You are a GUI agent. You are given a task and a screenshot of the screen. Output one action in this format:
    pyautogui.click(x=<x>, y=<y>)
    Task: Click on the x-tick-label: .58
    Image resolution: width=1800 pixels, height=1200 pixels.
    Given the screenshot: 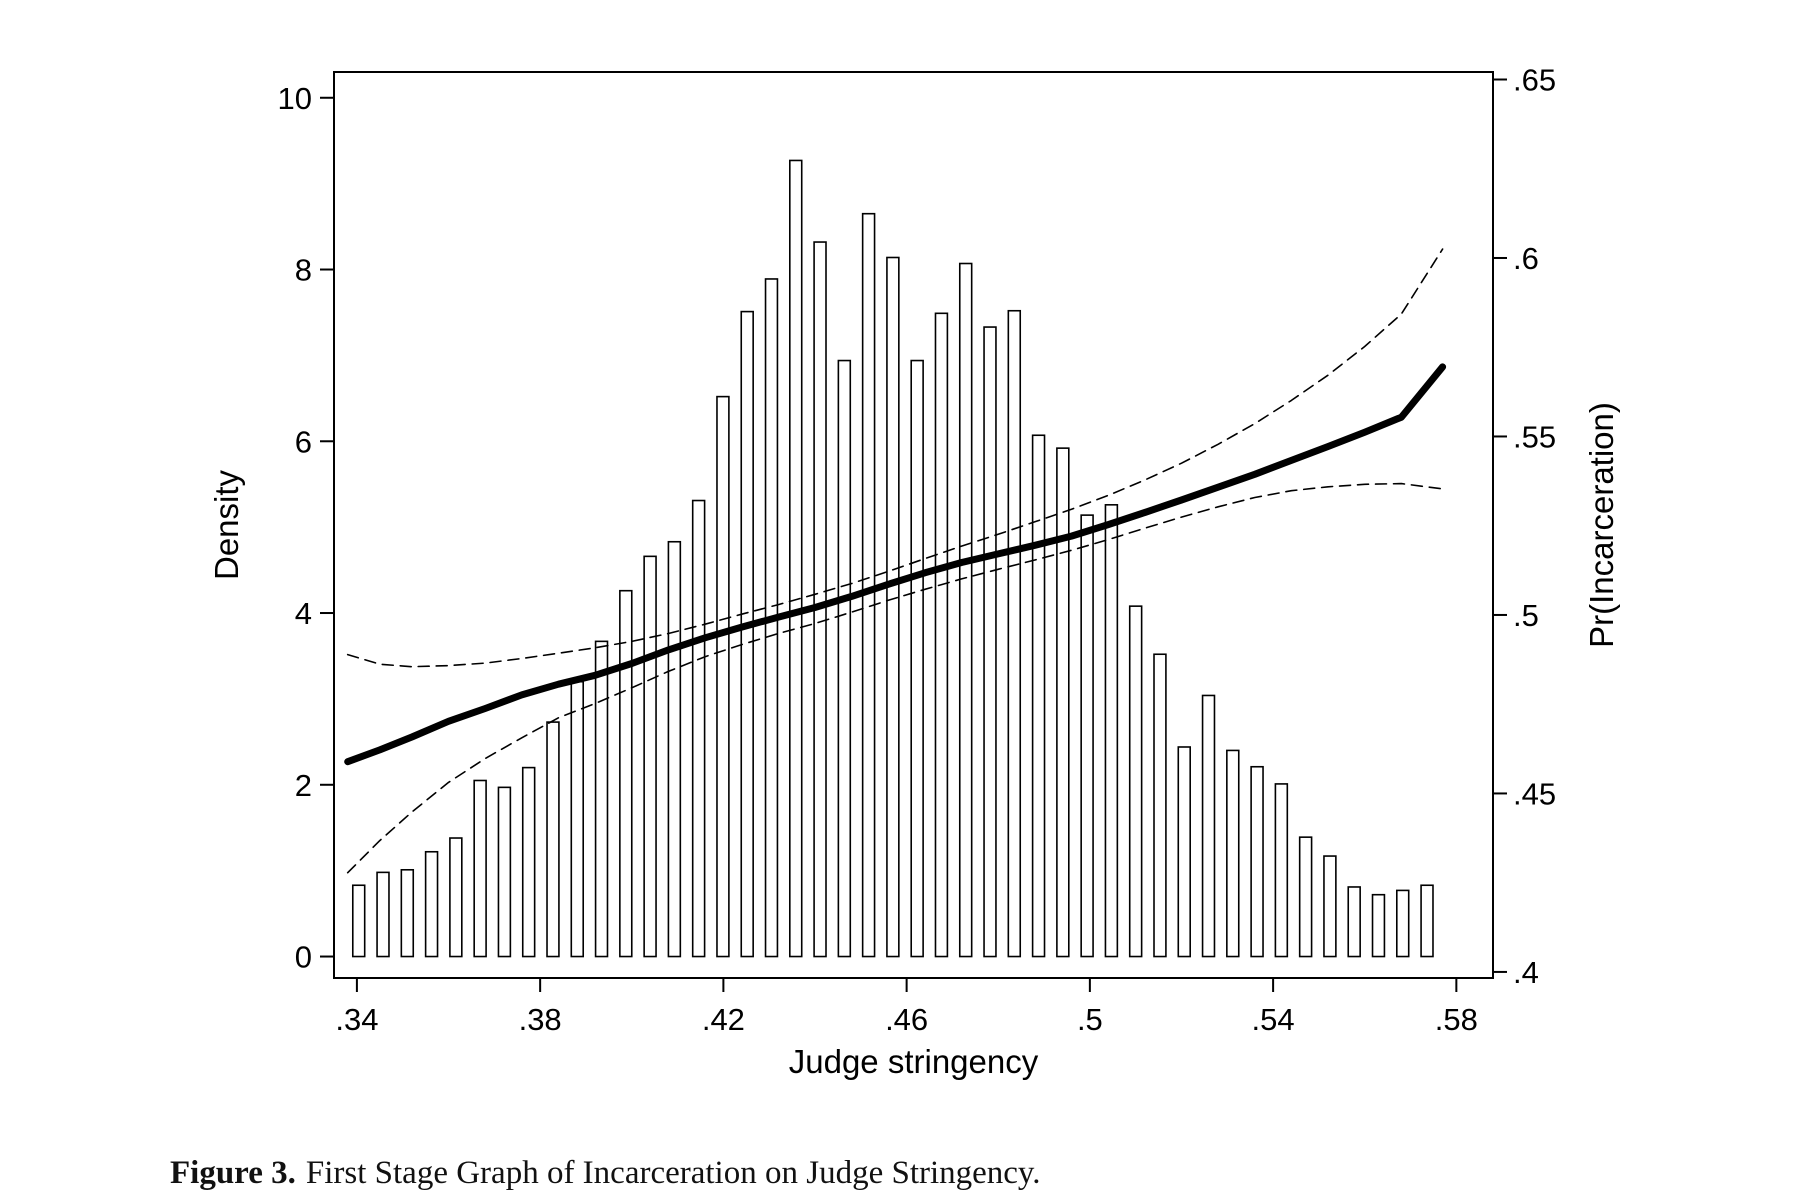 What is the action you would take?
    pyautogui.click(x=1456, y=1019)
    